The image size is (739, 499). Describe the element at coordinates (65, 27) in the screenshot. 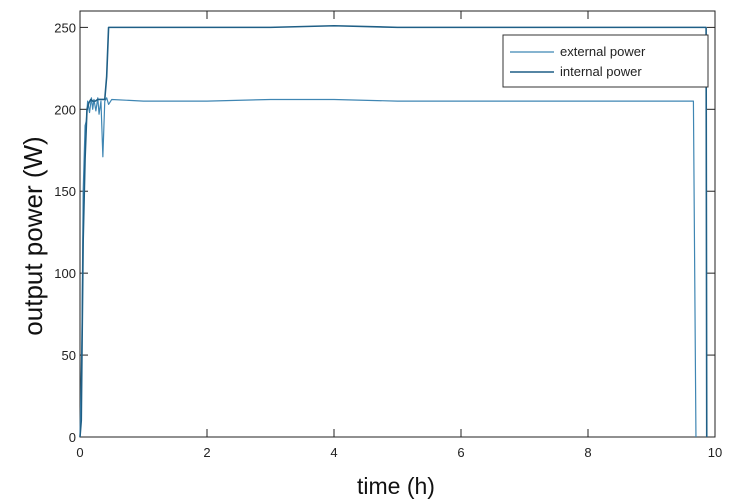

I see `y-tick-label: 250` at that location.